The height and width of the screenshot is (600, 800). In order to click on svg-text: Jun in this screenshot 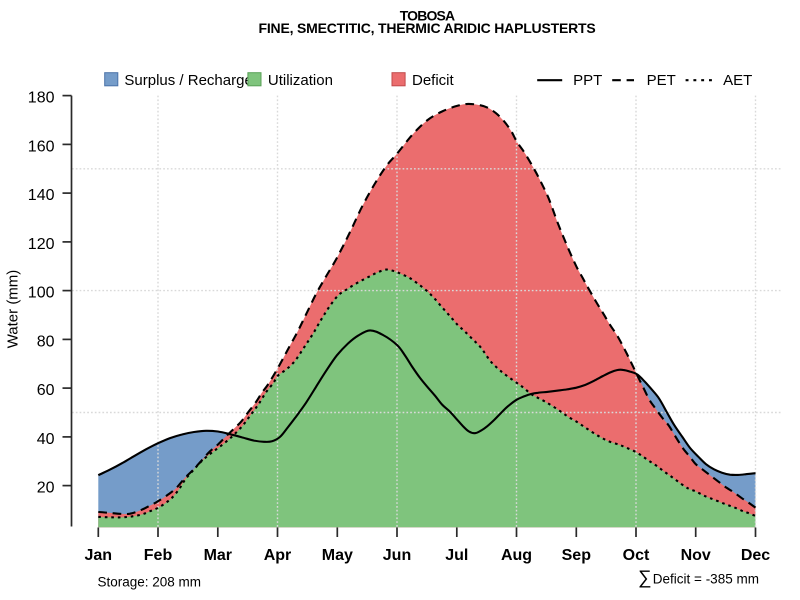, I will do `click(397, 555)`.